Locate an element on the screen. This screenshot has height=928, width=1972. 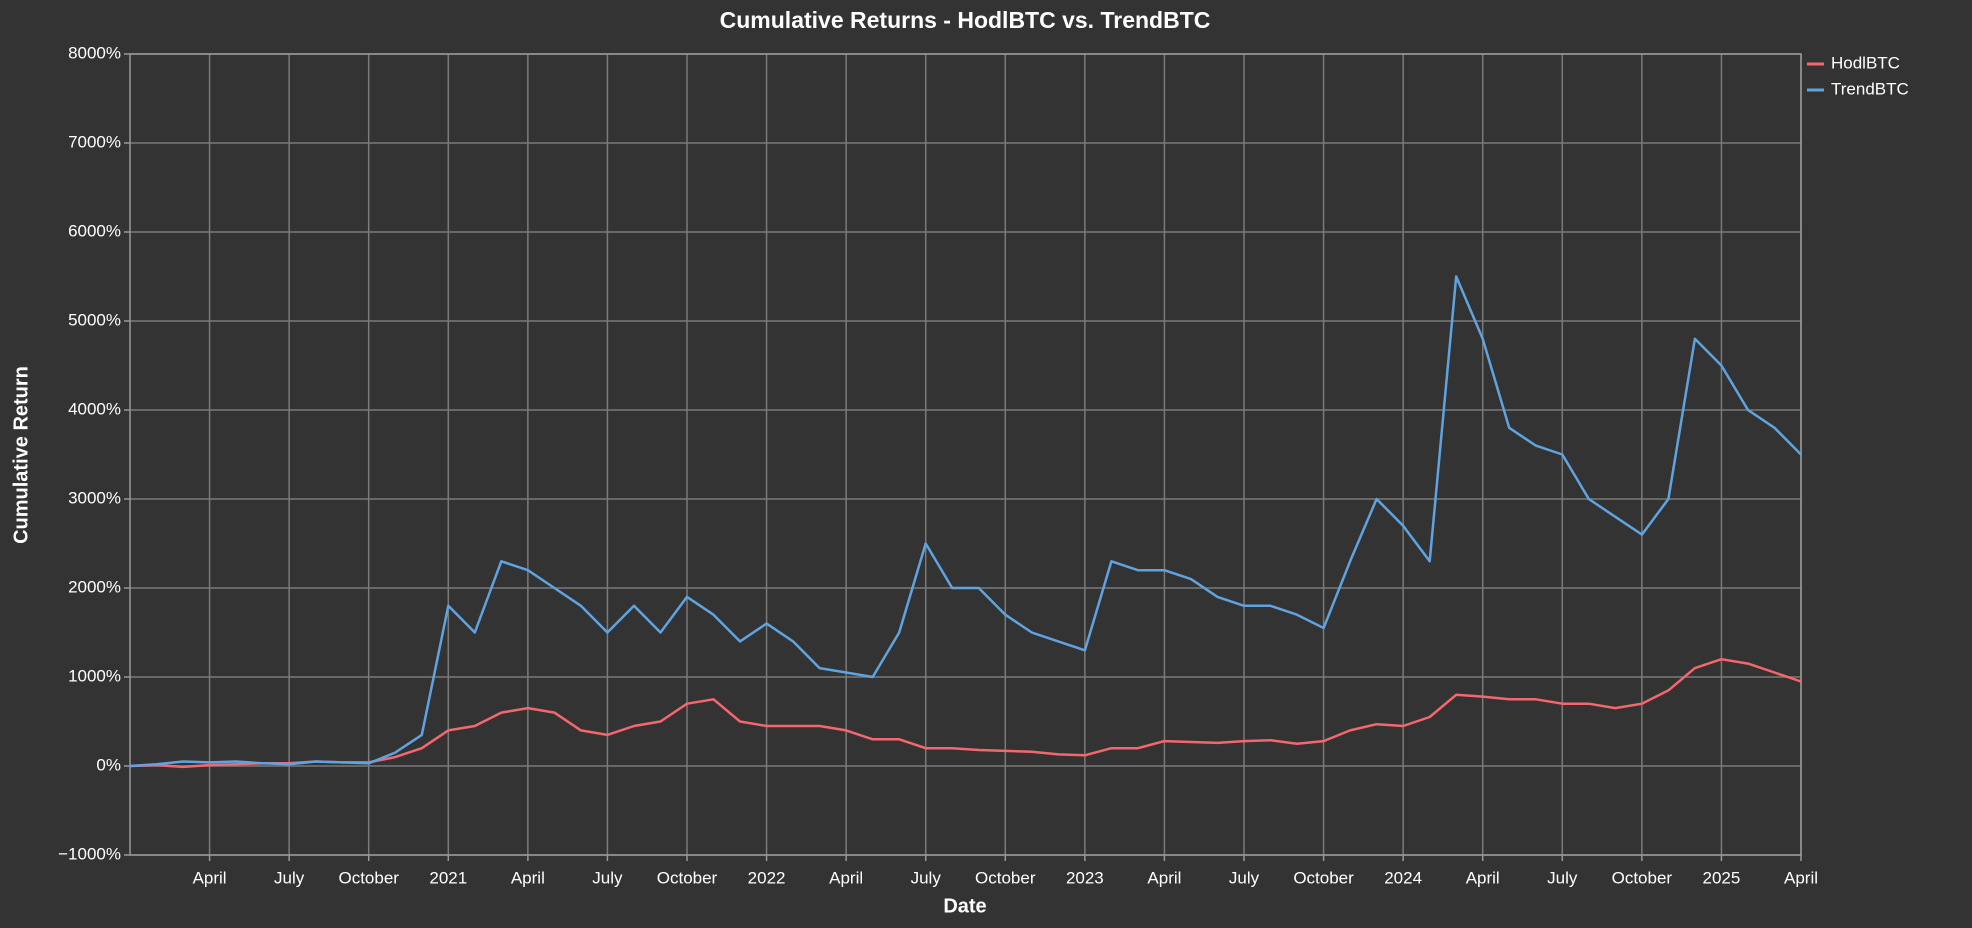
x-tick-label: 2023 is located at coordinates (1085, 877).